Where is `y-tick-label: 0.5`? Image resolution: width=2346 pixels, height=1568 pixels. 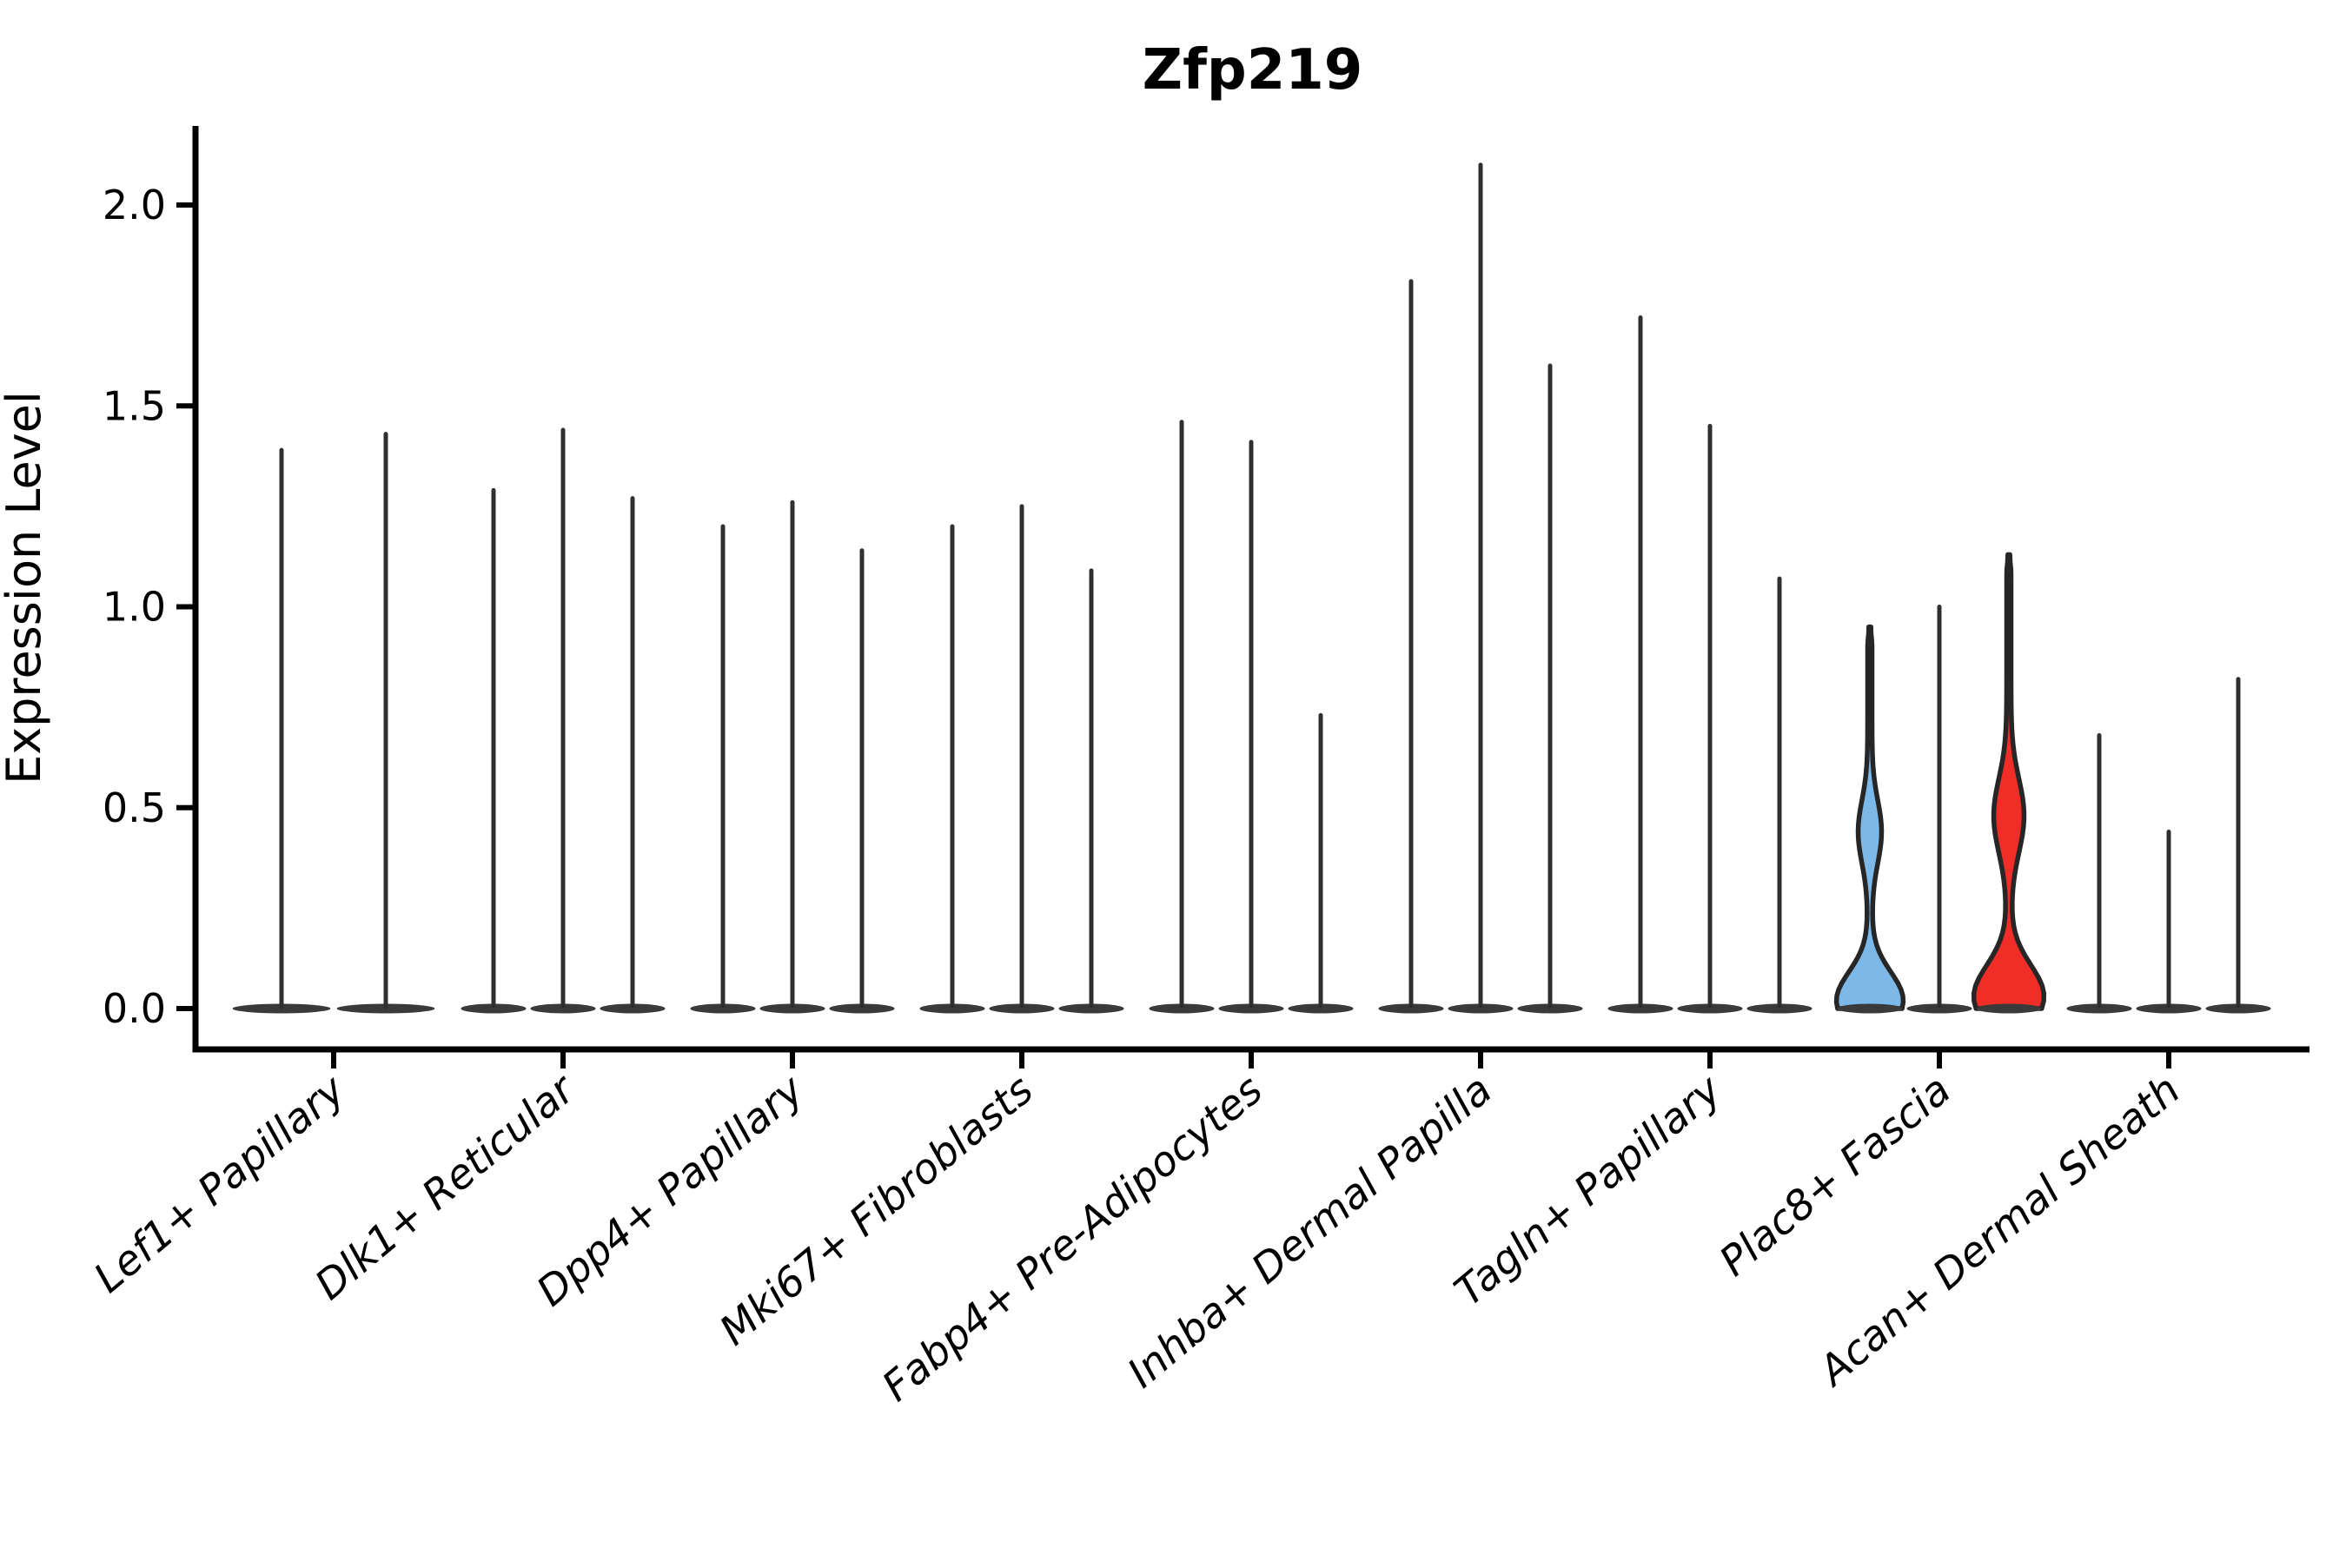 y-tick-label: 0.5 is located at coordinates (134, 807).